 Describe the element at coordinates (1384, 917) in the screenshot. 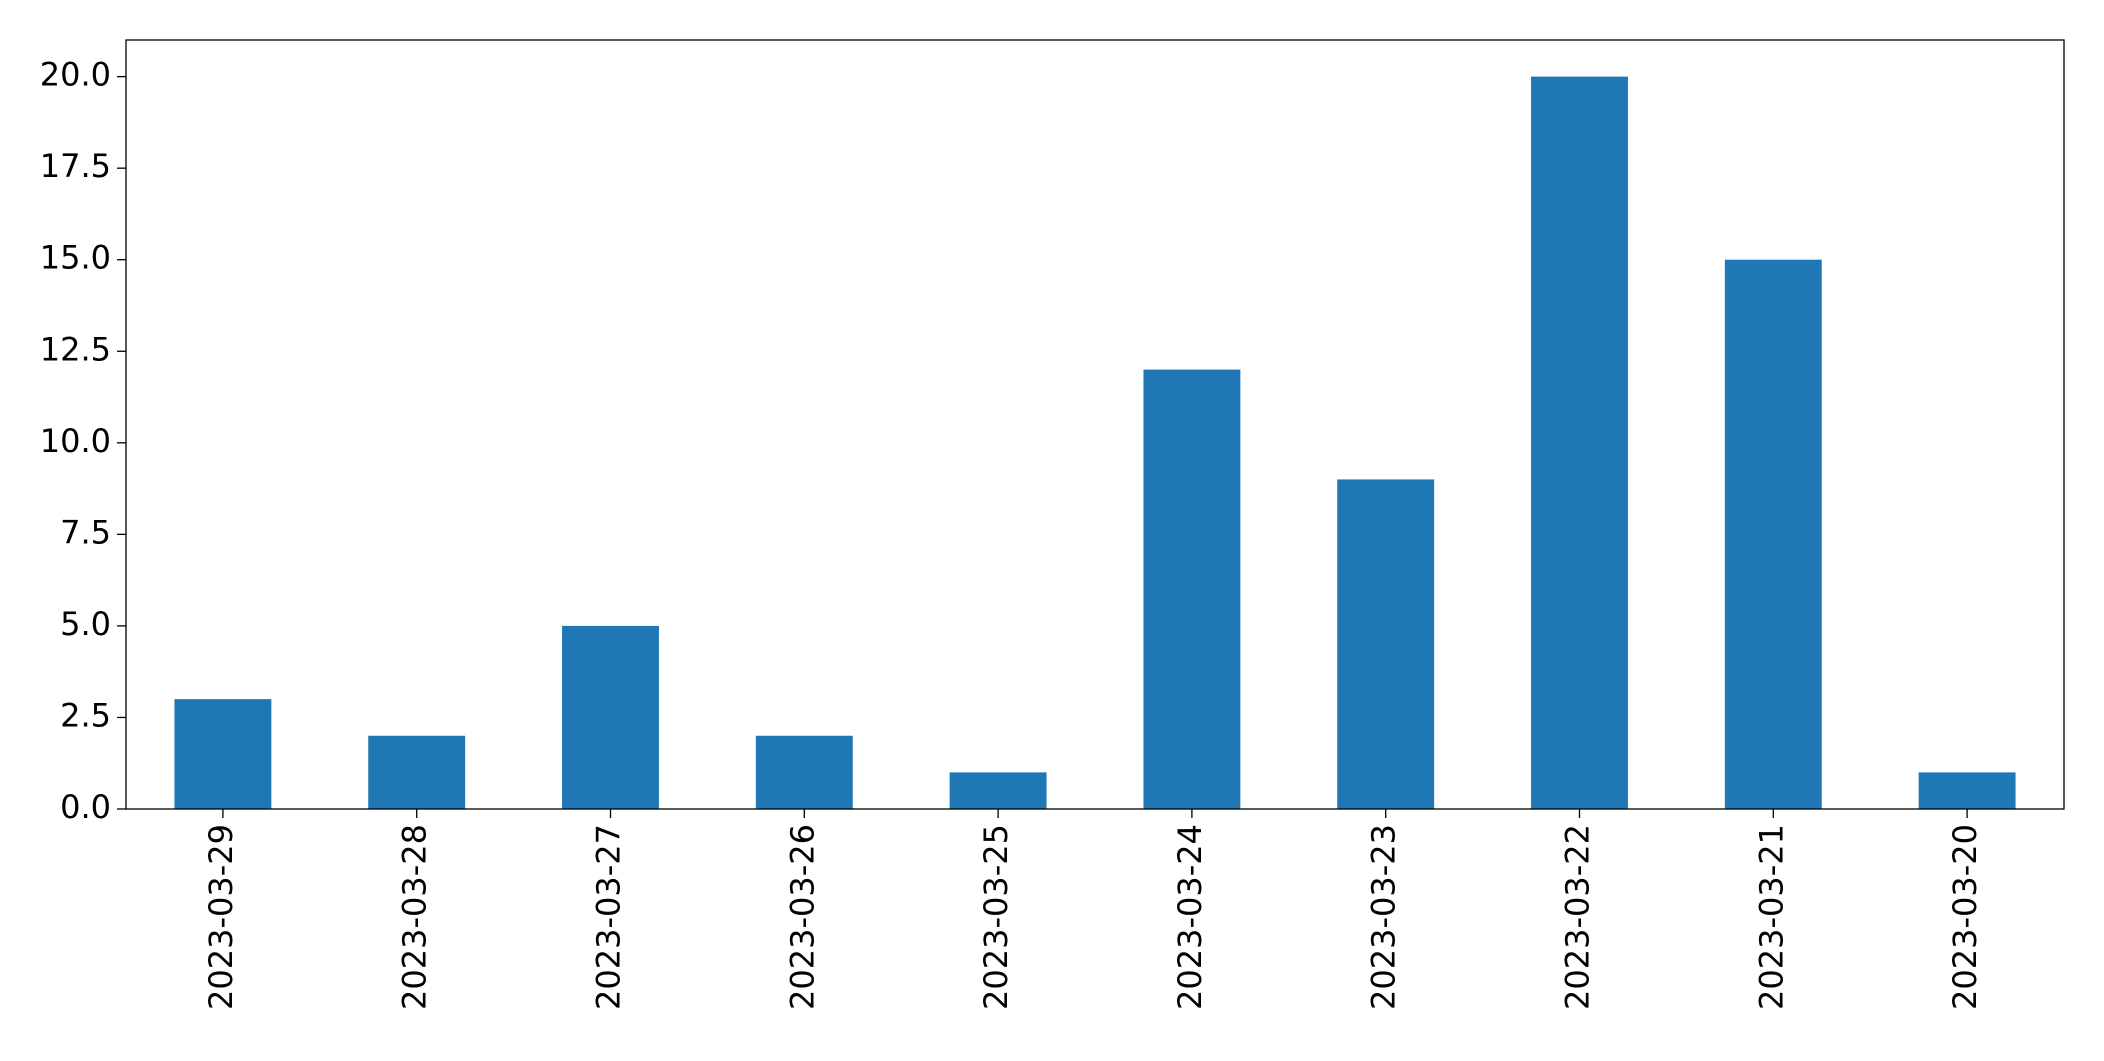

I see `x-tick-label: 2023-03-23` at that location.